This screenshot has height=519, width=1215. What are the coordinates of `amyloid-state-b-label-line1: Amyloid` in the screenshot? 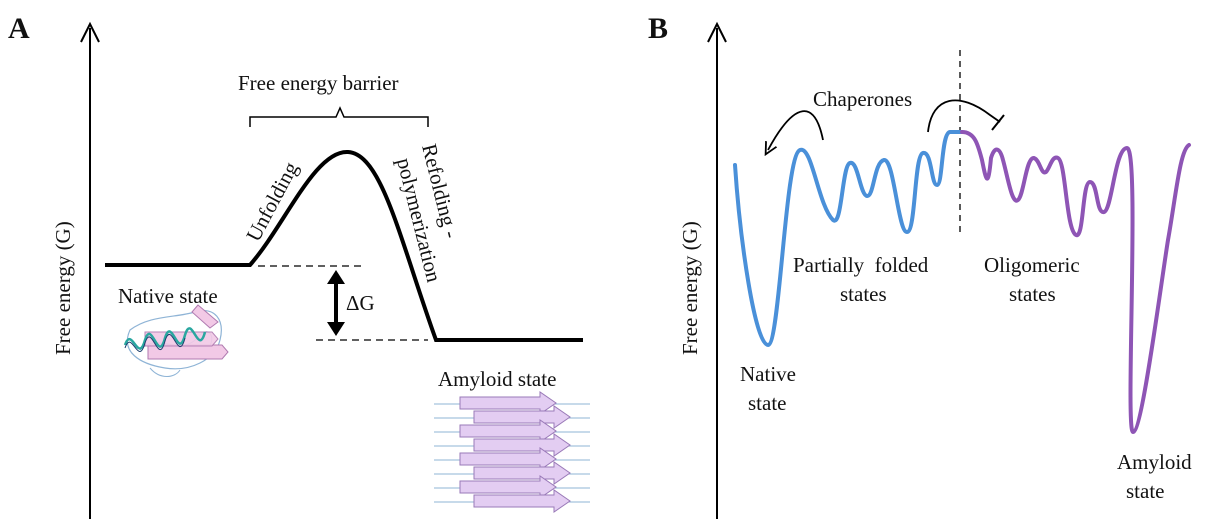 It's located at (1154, 462).